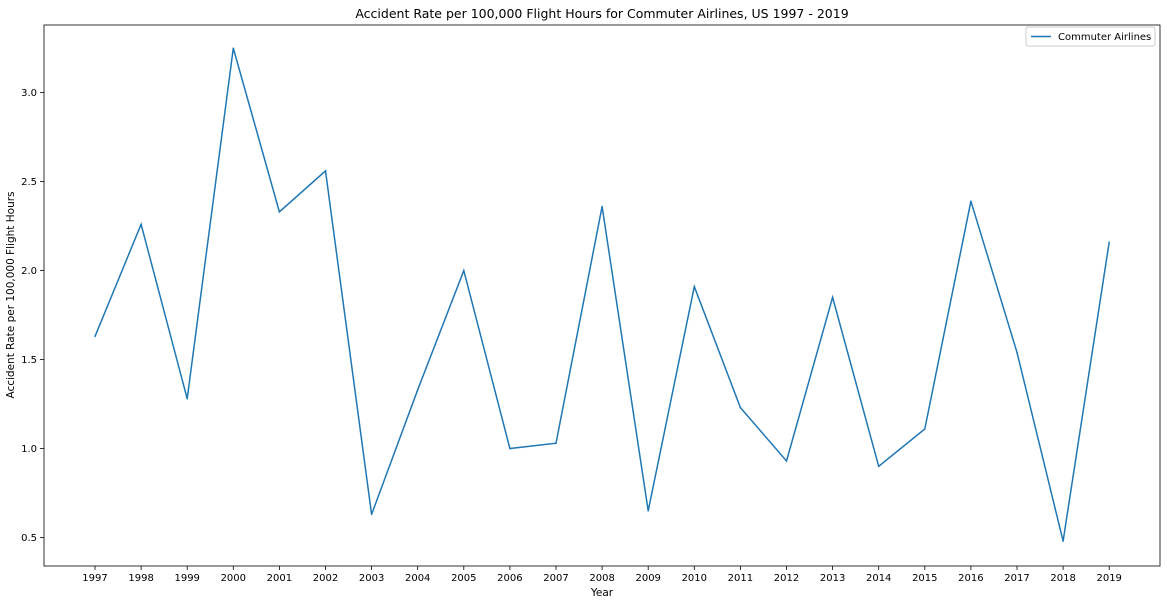  What do you see at coordinates (94, 578) in the screenshot?
I see `x-tick-label: 1997` at bounding box center [94, 578].